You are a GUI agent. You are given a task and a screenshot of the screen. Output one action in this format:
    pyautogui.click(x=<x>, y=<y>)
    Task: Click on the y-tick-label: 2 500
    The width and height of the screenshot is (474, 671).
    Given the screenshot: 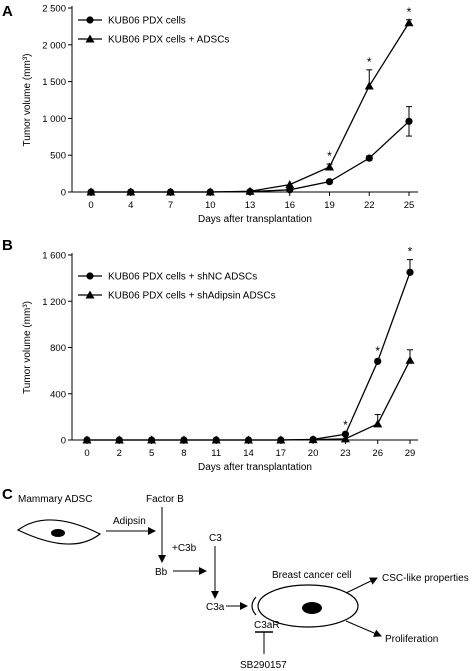 What is the action you would take?
    pyautogui.click(x=54, y=9)
    